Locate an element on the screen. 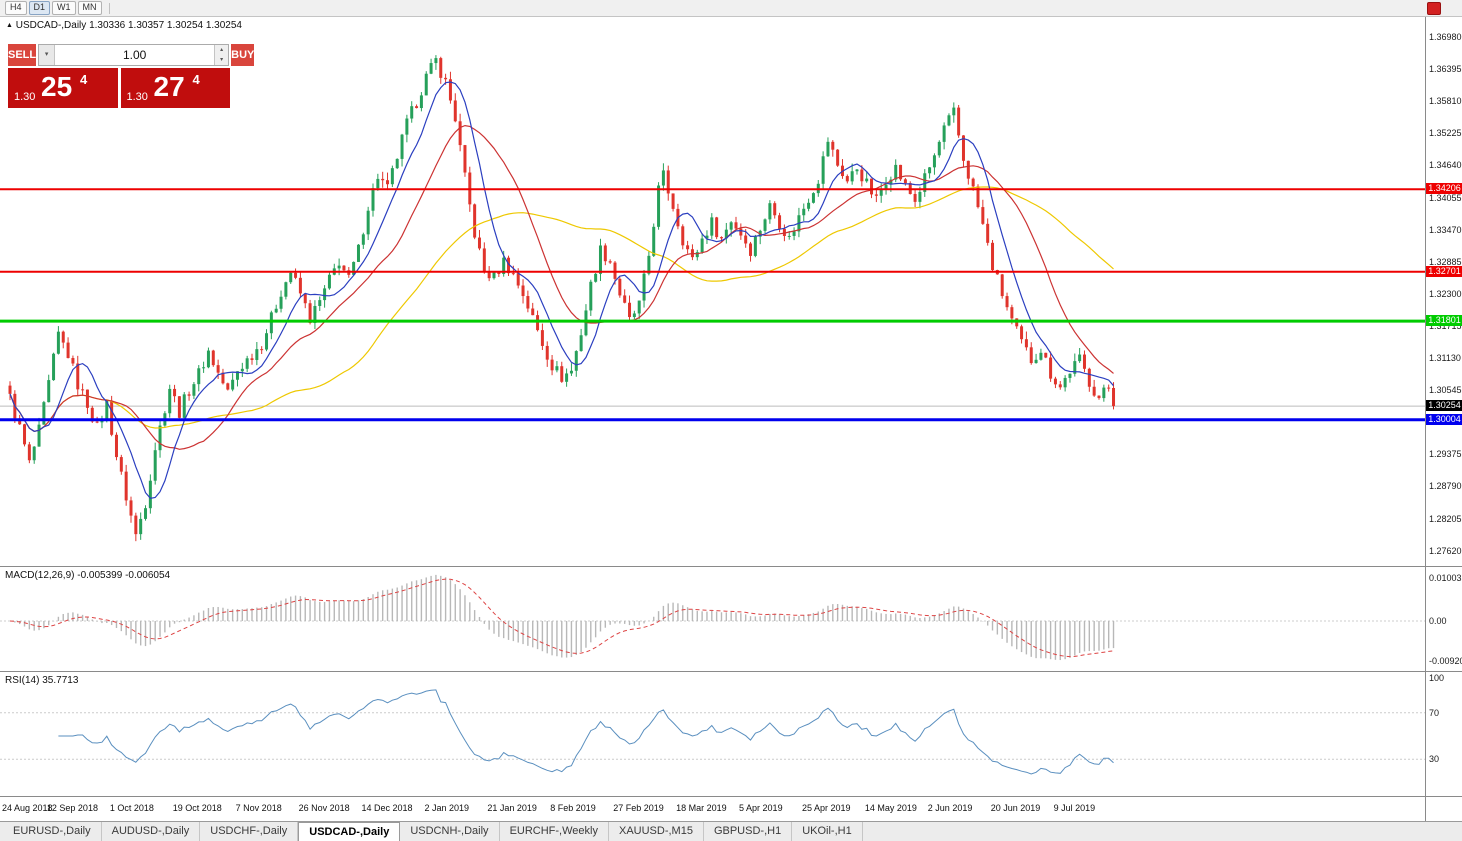 Image resolution: width=1462 pixels, height=841 pixels. macd-label: MACD(12,26,9) -0.005399 -0.006054 is located at coordinates (88, 575).